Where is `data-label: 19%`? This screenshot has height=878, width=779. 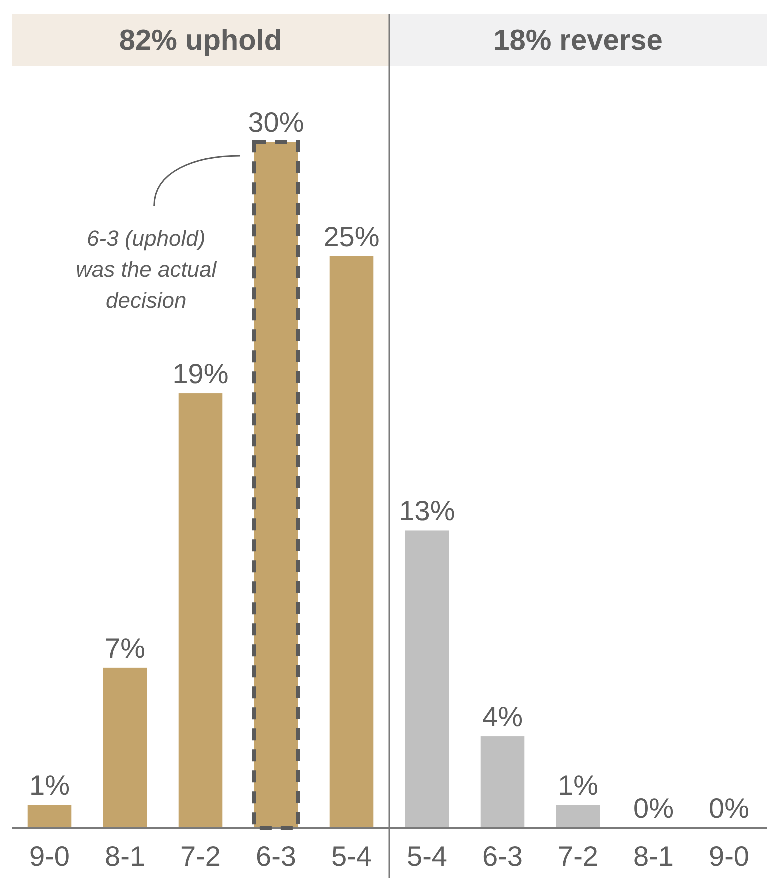 data-label: 19% is located at coordinates (200, 374).